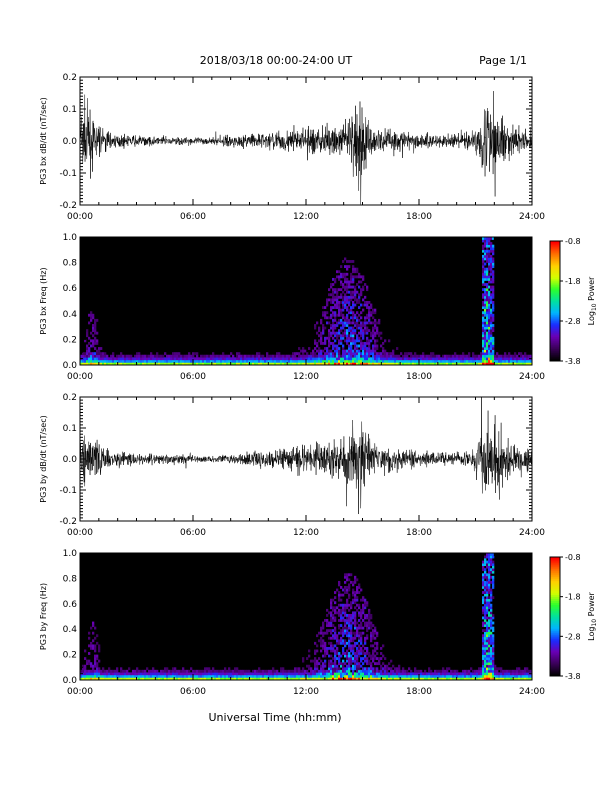 The image size is (612, 792). Describe the element at coordinates (193, 377) in the screenshot. I see `x-tick-label: 06:00` at that location.